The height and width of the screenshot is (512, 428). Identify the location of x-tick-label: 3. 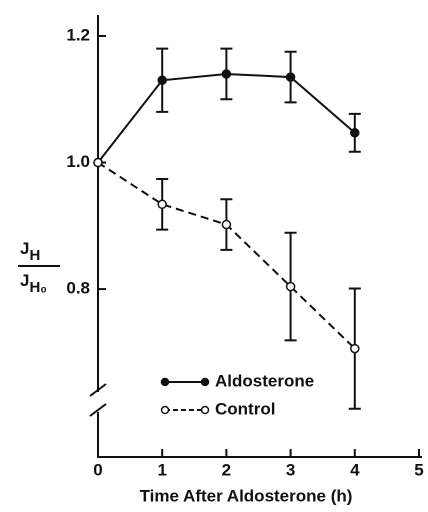
(290, 469).